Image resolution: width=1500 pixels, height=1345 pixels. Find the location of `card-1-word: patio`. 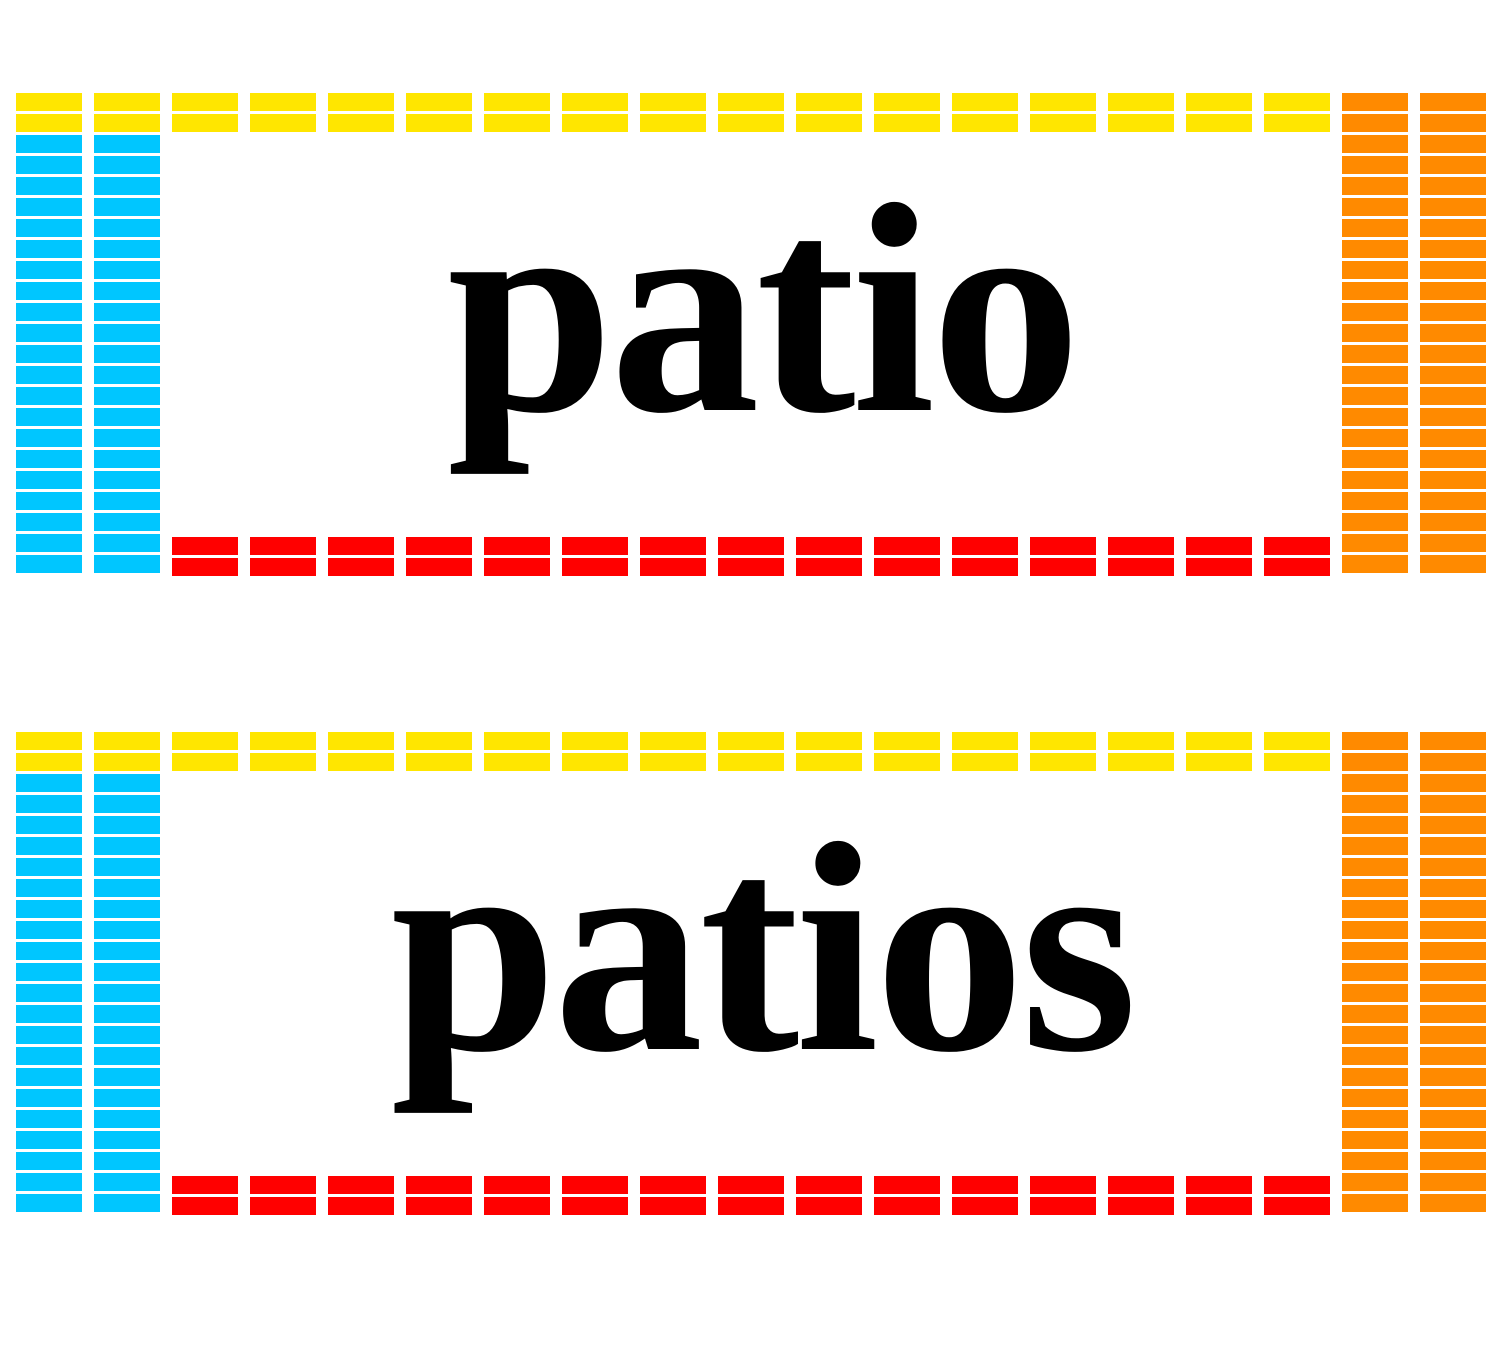

card-1-word: patio is located at coordinates (763, 309).